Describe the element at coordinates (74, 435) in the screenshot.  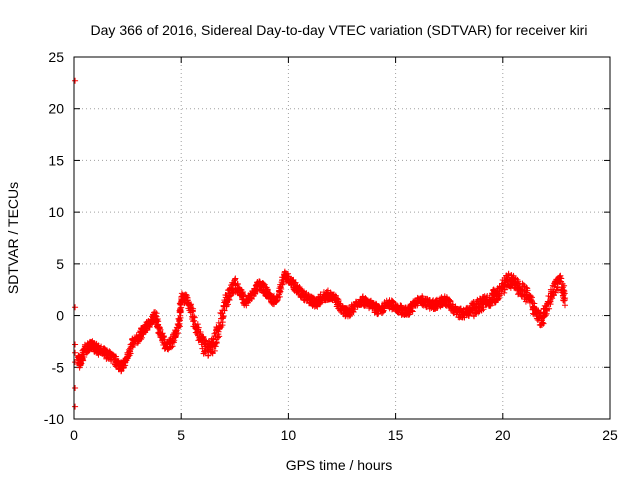
I see `x-tick-label: 0` at that location.